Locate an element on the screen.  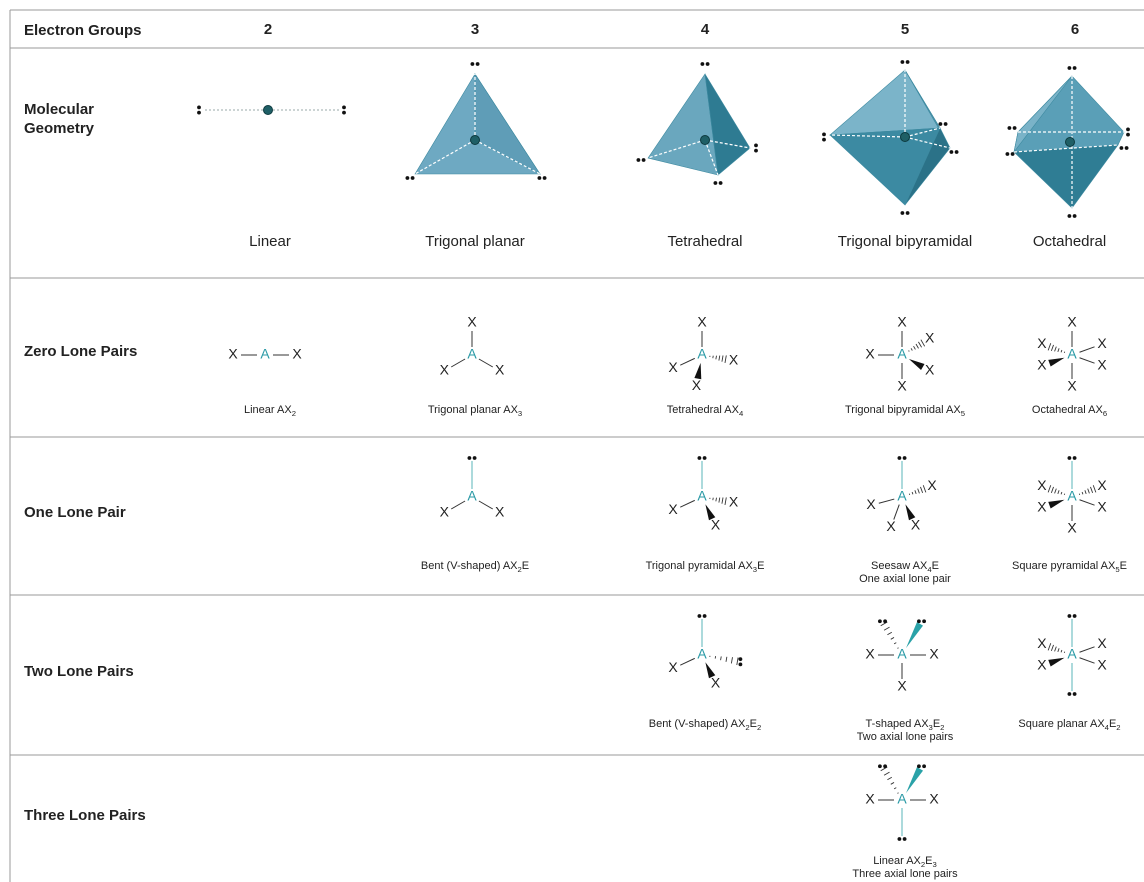
caption-line: Octahedral AX6 is located at coordinates (1069, 410).